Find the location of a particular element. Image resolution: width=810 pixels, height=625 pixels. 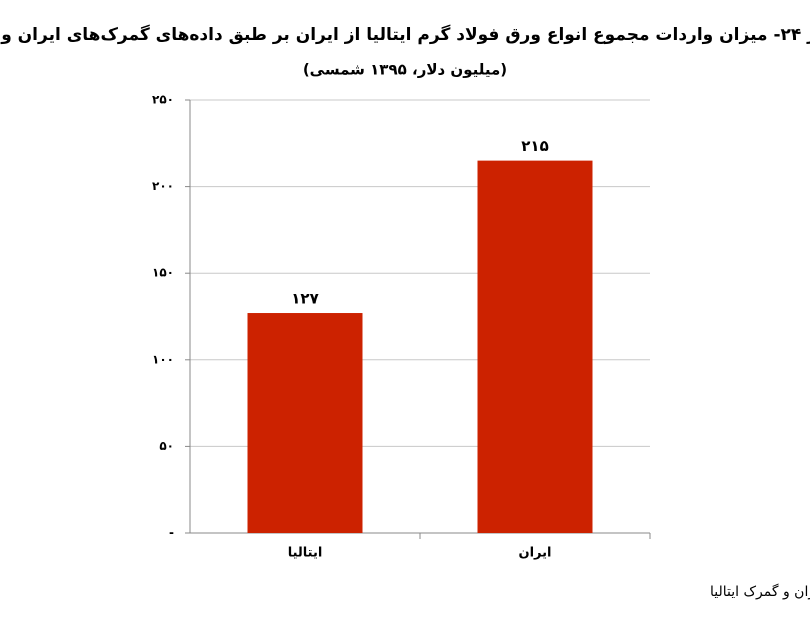

y-tick-label: ۱۰۰ is located at coordinates (163, 359).